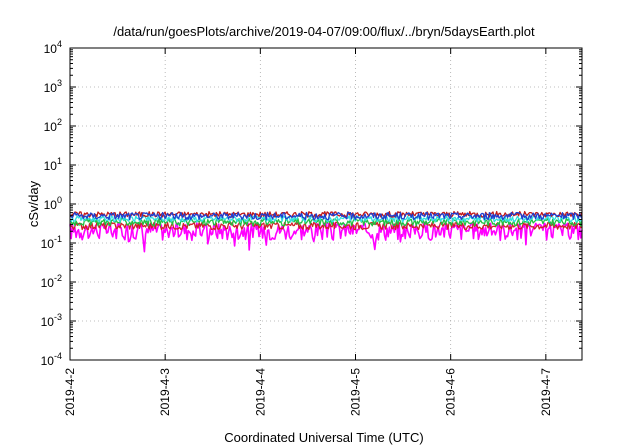  I want to click on y-tick-label: 10⁴, so click(53, 47).